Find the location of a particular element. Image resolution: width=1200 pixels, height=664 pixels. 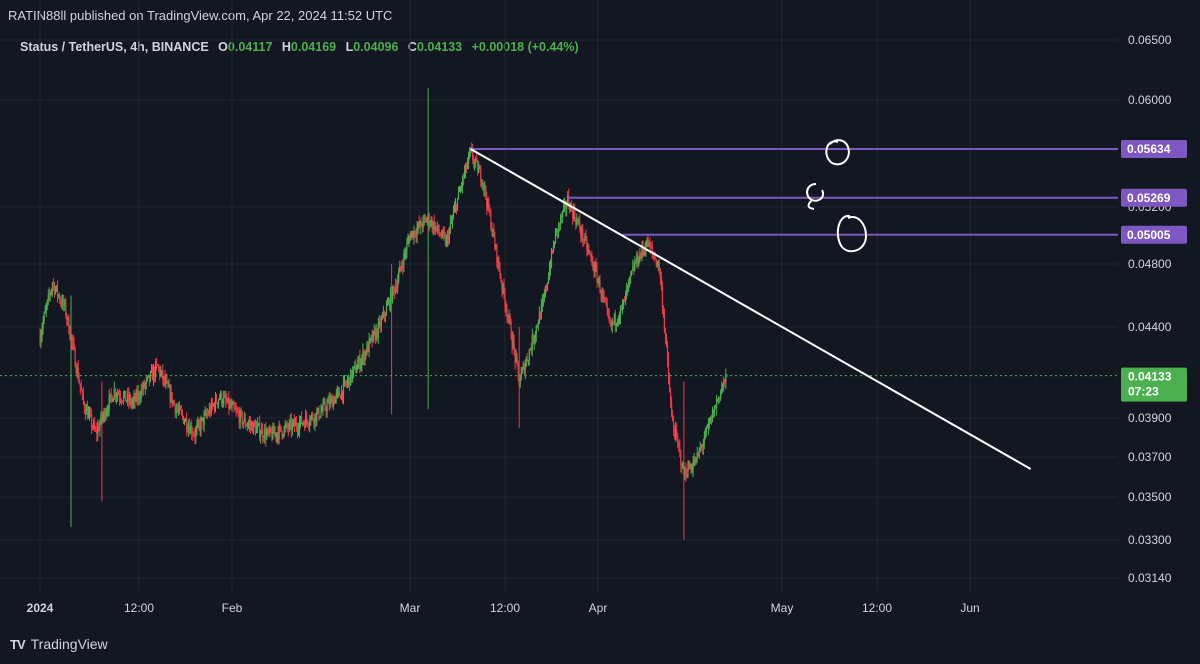

level-price-badge: 0.05005 is located at coordinates (1154, 234).